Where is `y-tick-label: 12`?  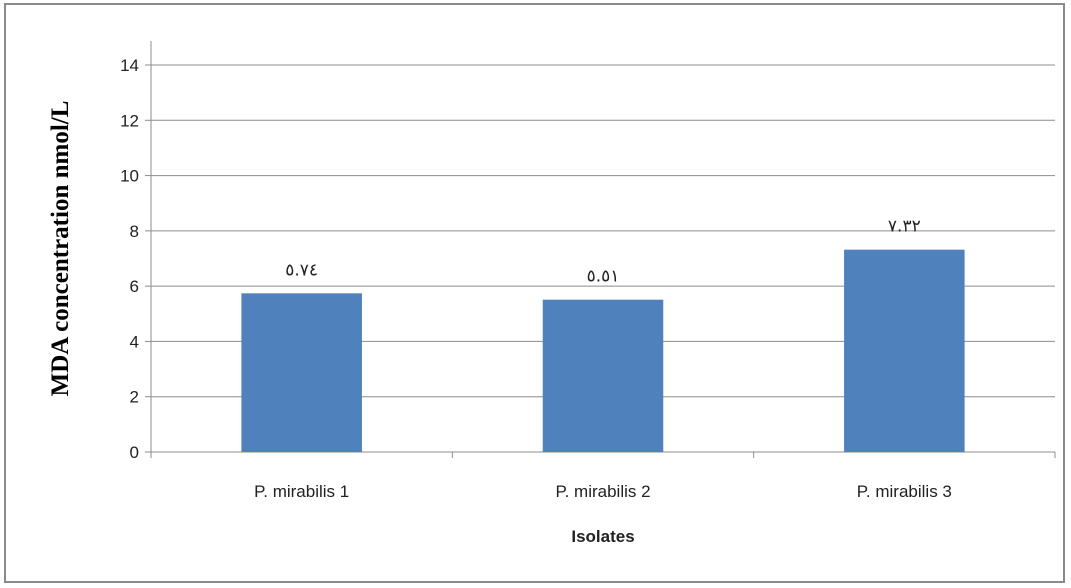
y-tick-label: 12 is located at coordinates (129, 120).